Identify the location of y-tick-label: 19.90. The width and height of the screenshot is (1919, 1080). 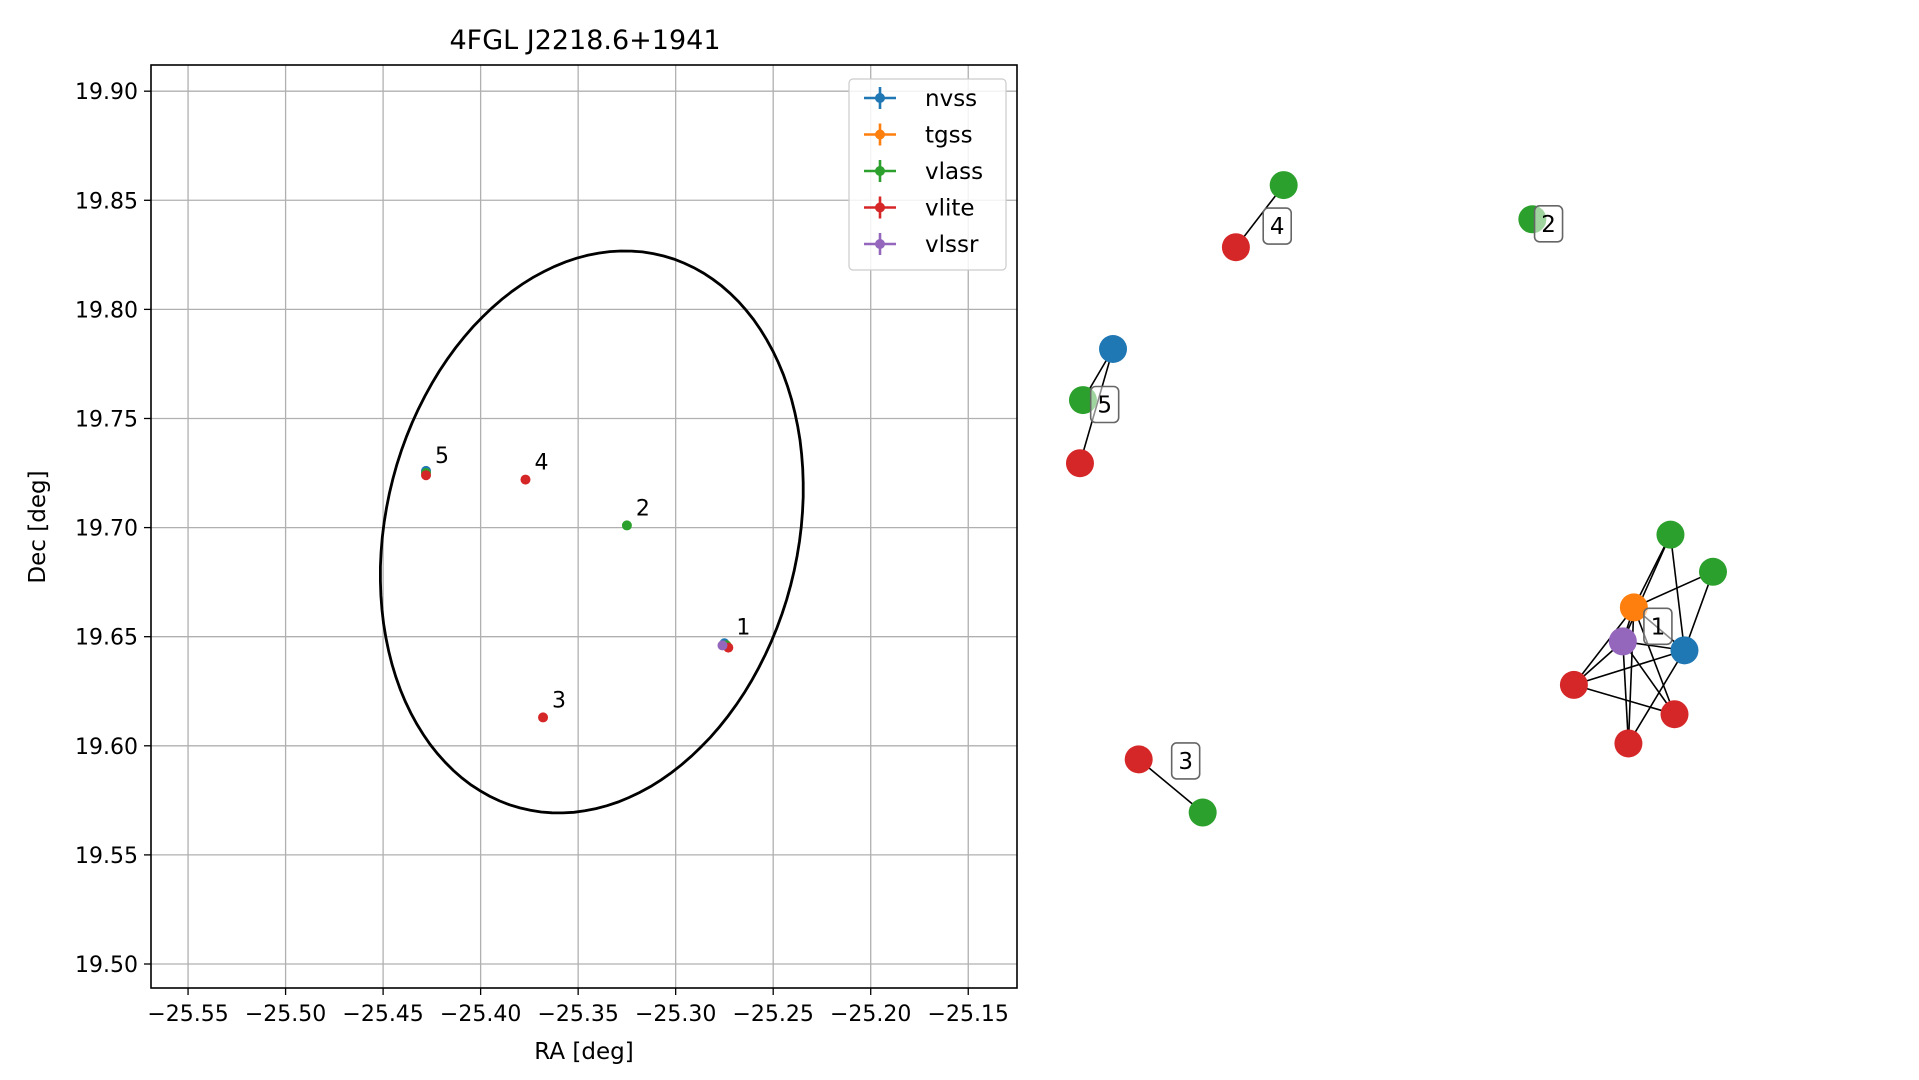
(106, 92).